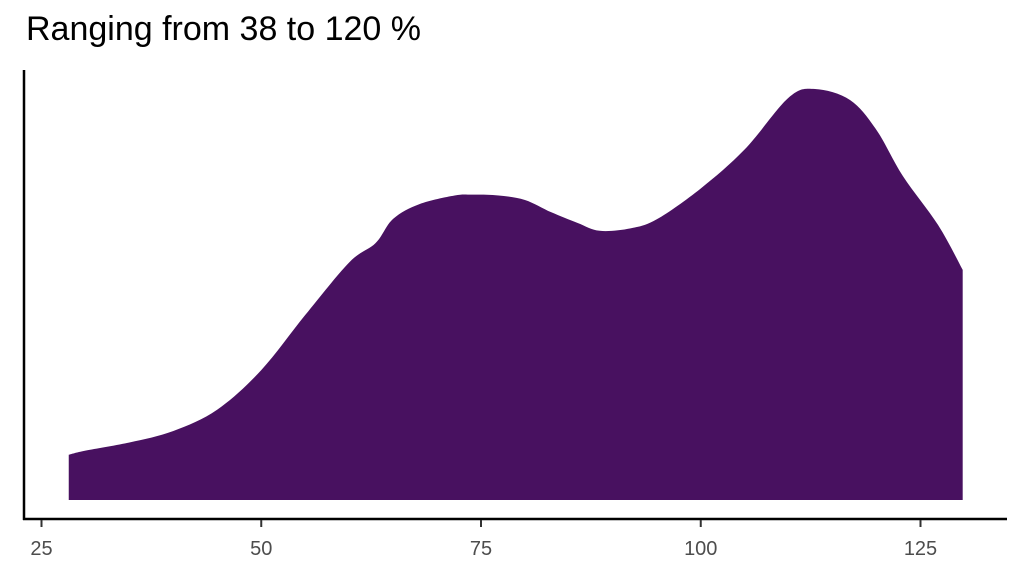 The width and height of the screenshot is (1024, 576). Describe the element at coordinates (224, 29) in the screenshot. I see `chart-title: Ranging from 38 to 120 %` at that location.